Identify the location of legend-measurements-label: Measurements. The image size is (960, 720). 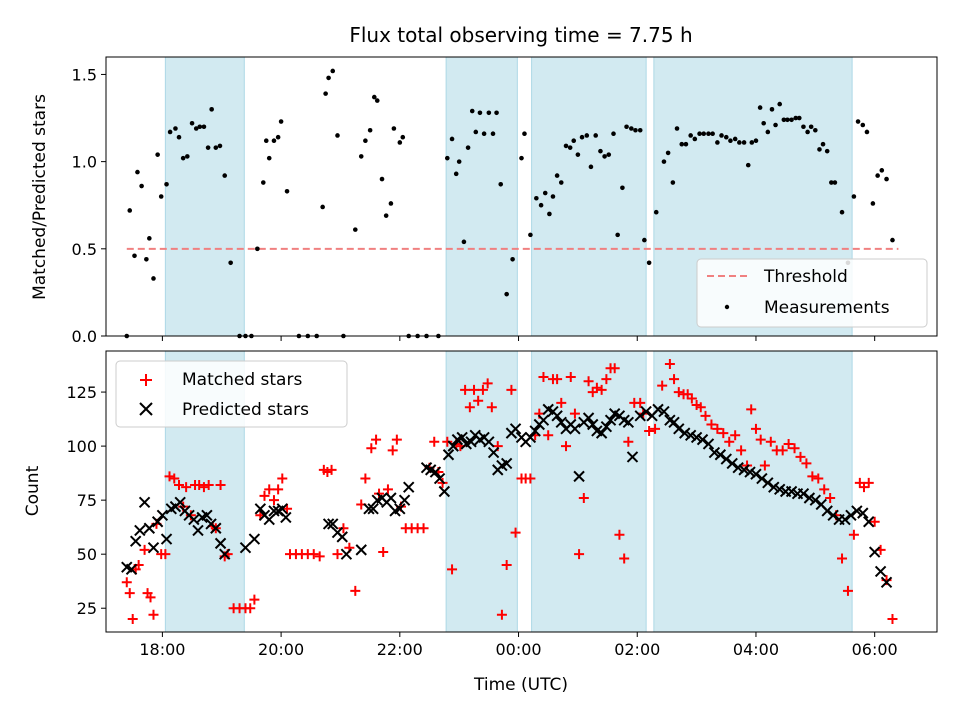
(827, 308).